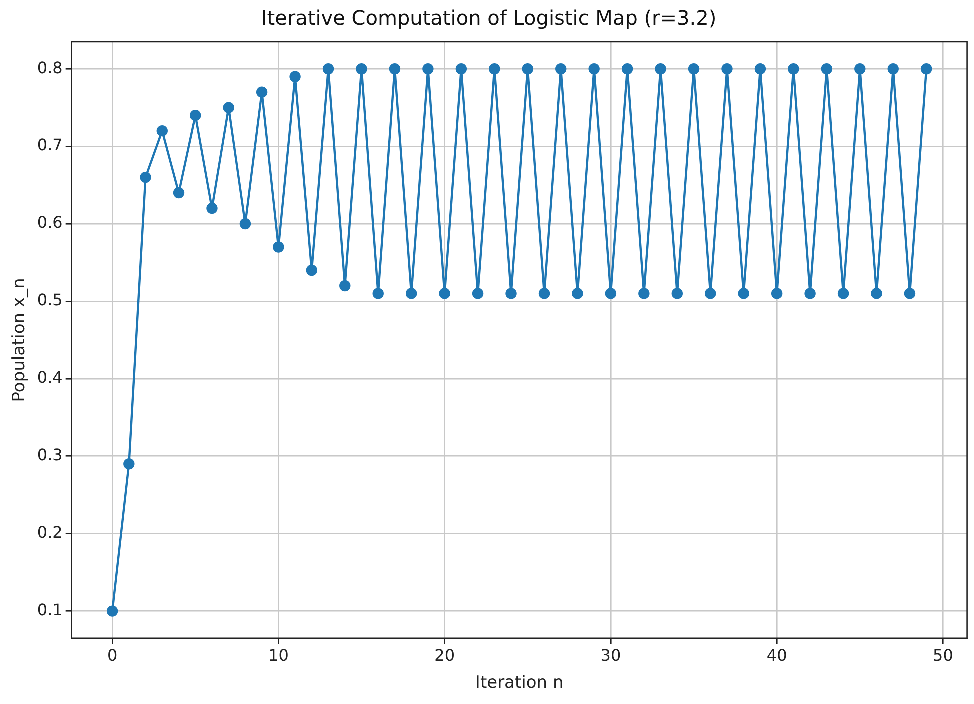 The image size is (974, 704). Describe the element at coordinates (50, 532) in the screenshot. I see `y-tick-label: 0.2` at that location.